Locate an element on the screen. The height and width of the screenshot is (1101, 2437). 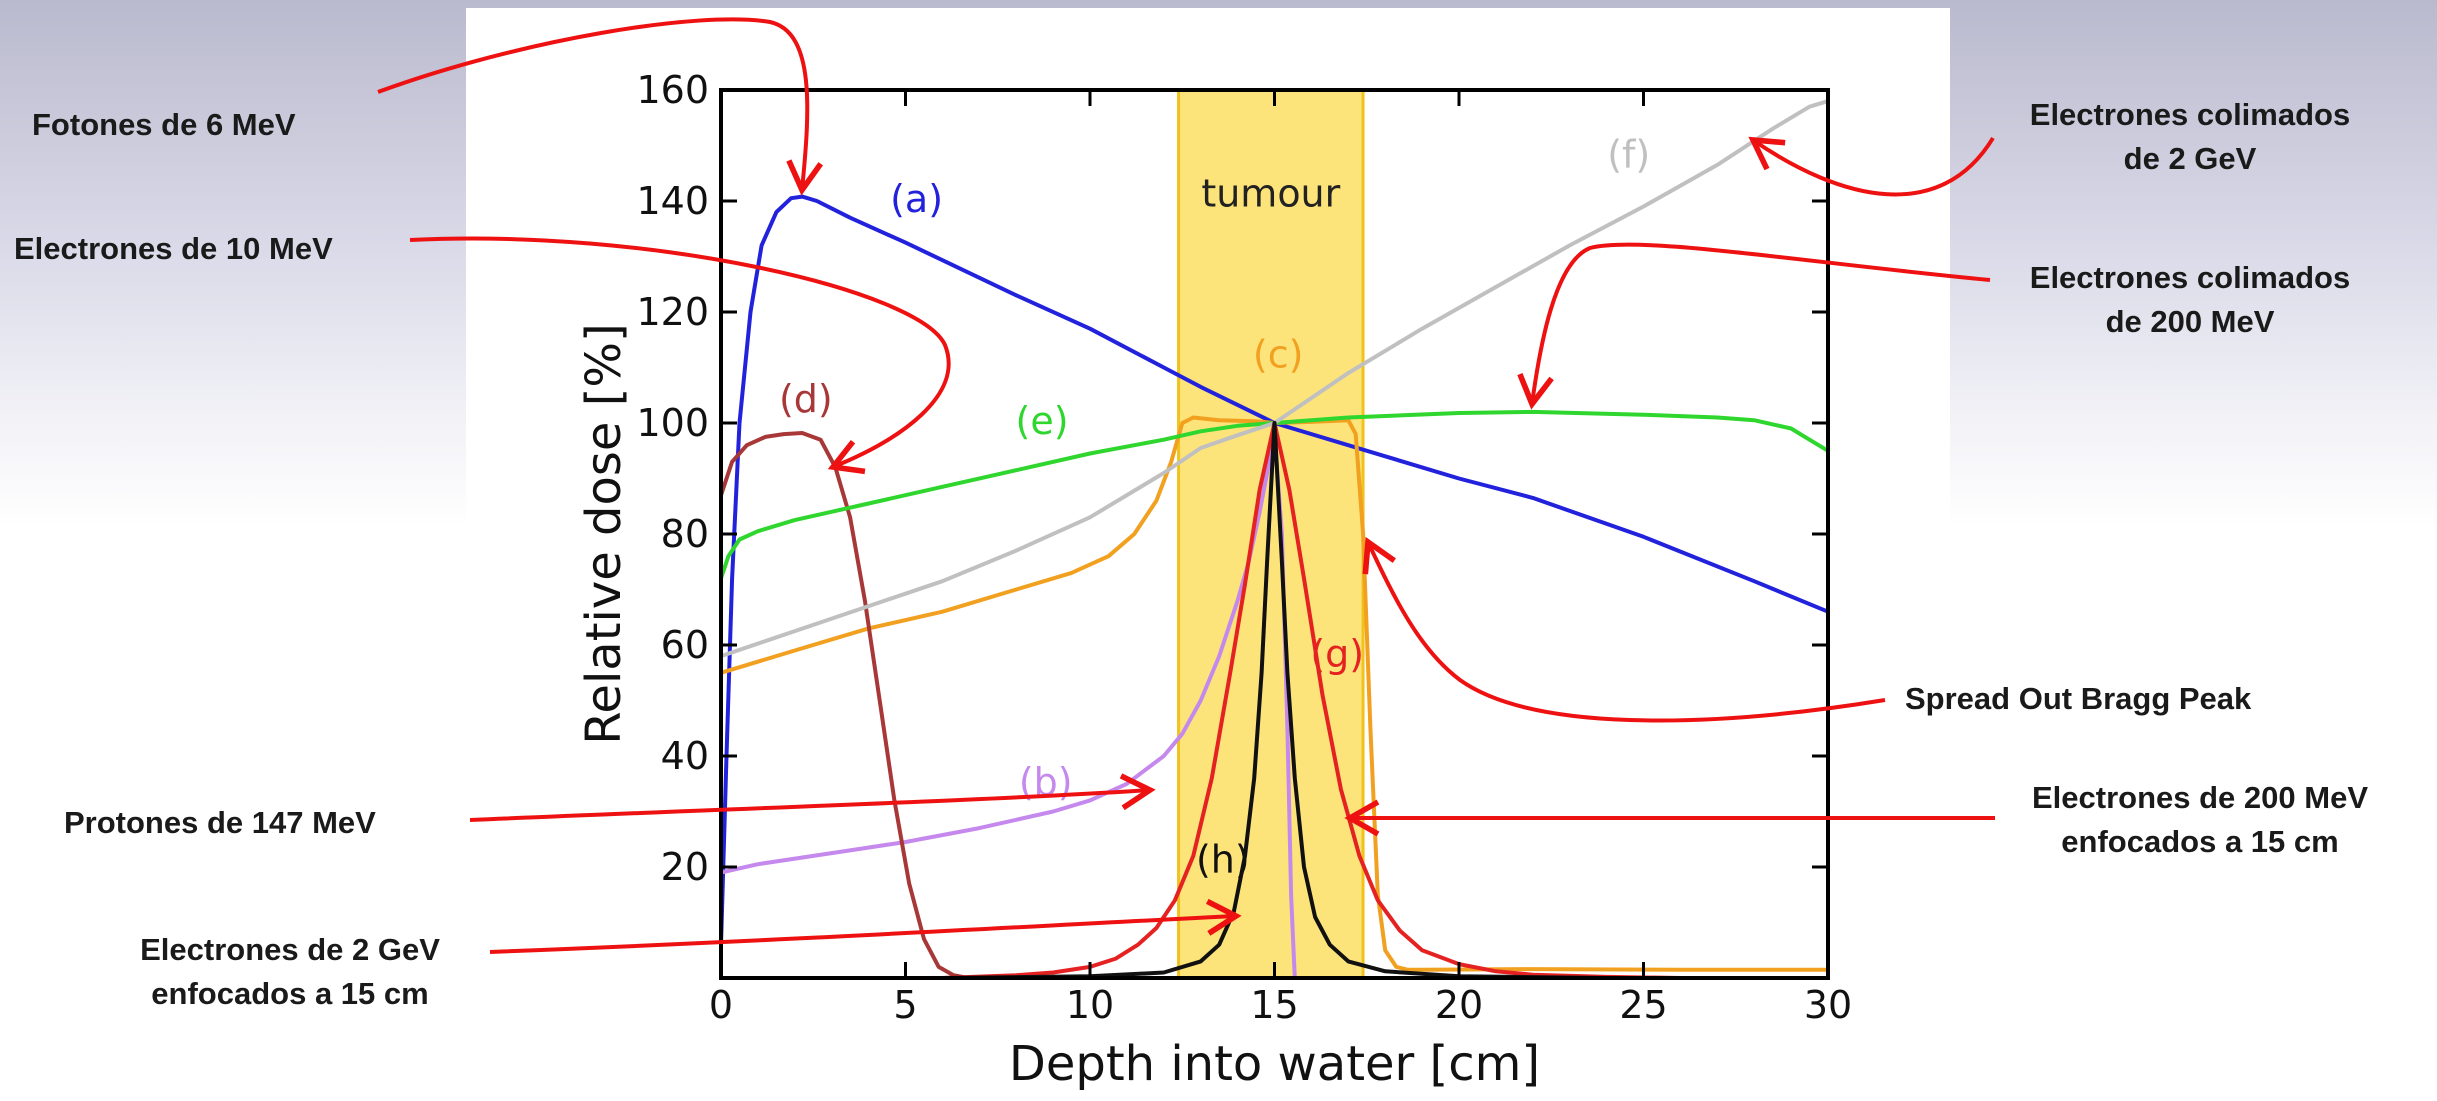
x-tick-label: 0 is located at coordinates (721, 1005).